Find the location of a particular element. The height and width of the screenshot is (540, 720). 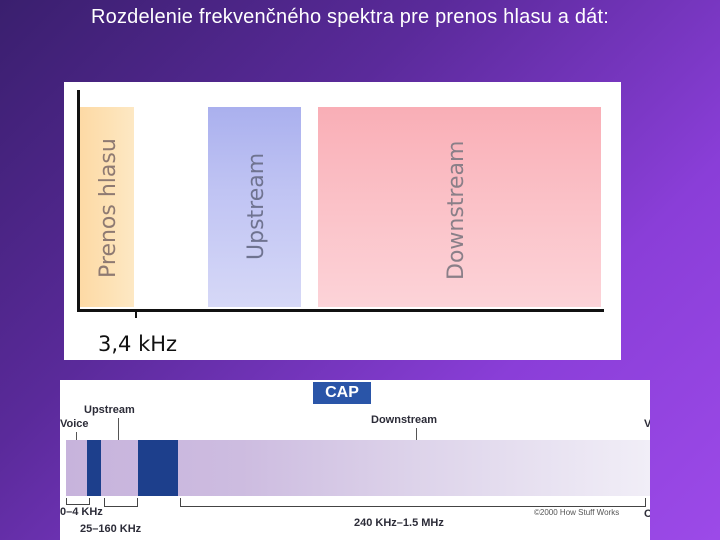

downstream-tick is located at coordinates (416, 434).